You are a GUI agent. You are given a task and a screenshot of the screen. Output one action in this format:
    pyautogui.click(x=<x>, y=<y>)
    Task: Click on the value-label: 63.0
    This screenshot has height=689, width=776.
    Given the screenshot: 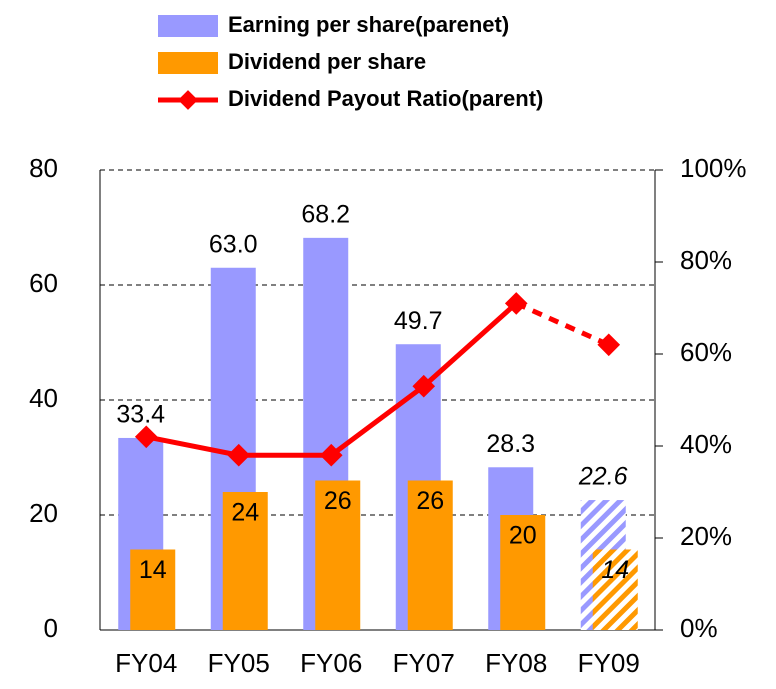 What is the action you would take?
    pyautogui.click(x=233, y=244)
    